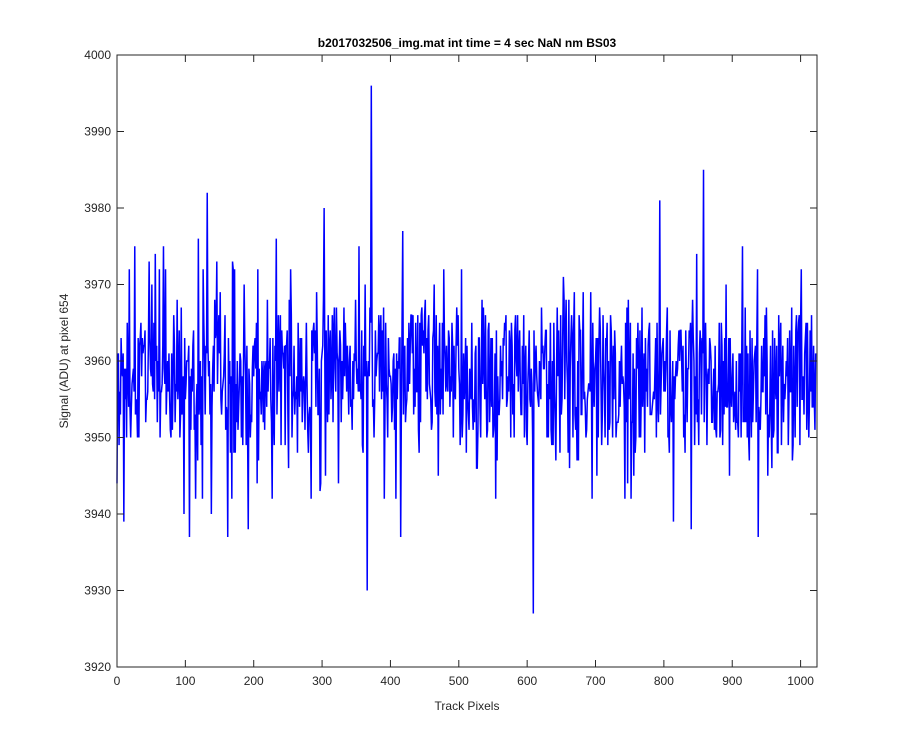 The height and width of the screenshot is (755, 900). What do you see at coordinates (527, 681) in the screenshot?
I see `x-tick-label: 600` at bounding box center [527, 681].